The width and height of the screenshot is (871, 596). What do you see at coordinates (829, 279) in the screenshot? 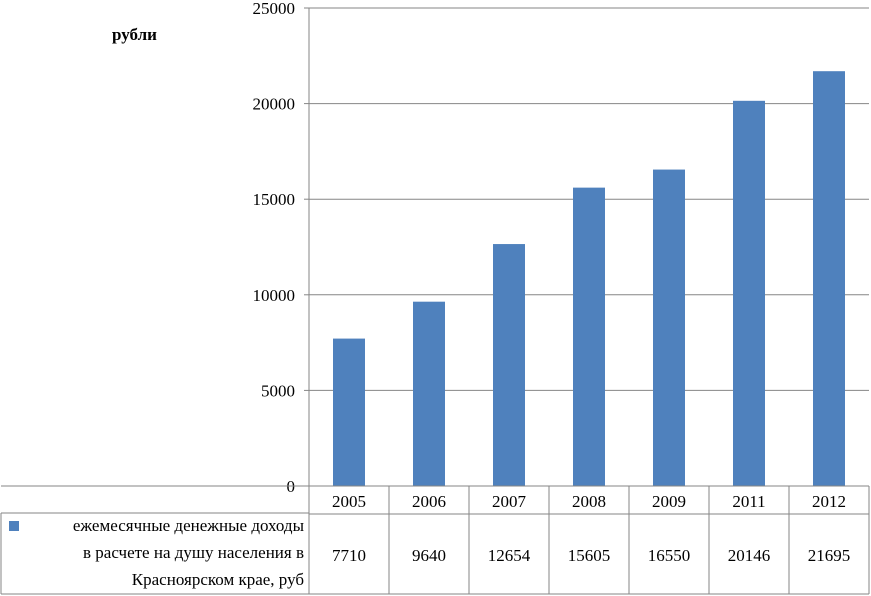
I see `bar-2012` at bounding box center [829, 279].